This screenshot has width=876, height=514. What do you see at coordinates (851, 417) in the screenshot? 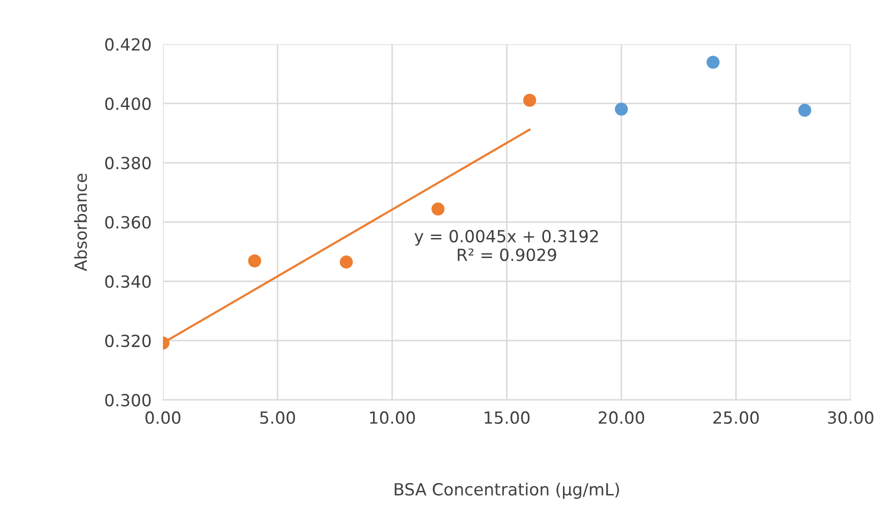
I see `x-tick-label: 30.00` at bounding box center [851, 417].